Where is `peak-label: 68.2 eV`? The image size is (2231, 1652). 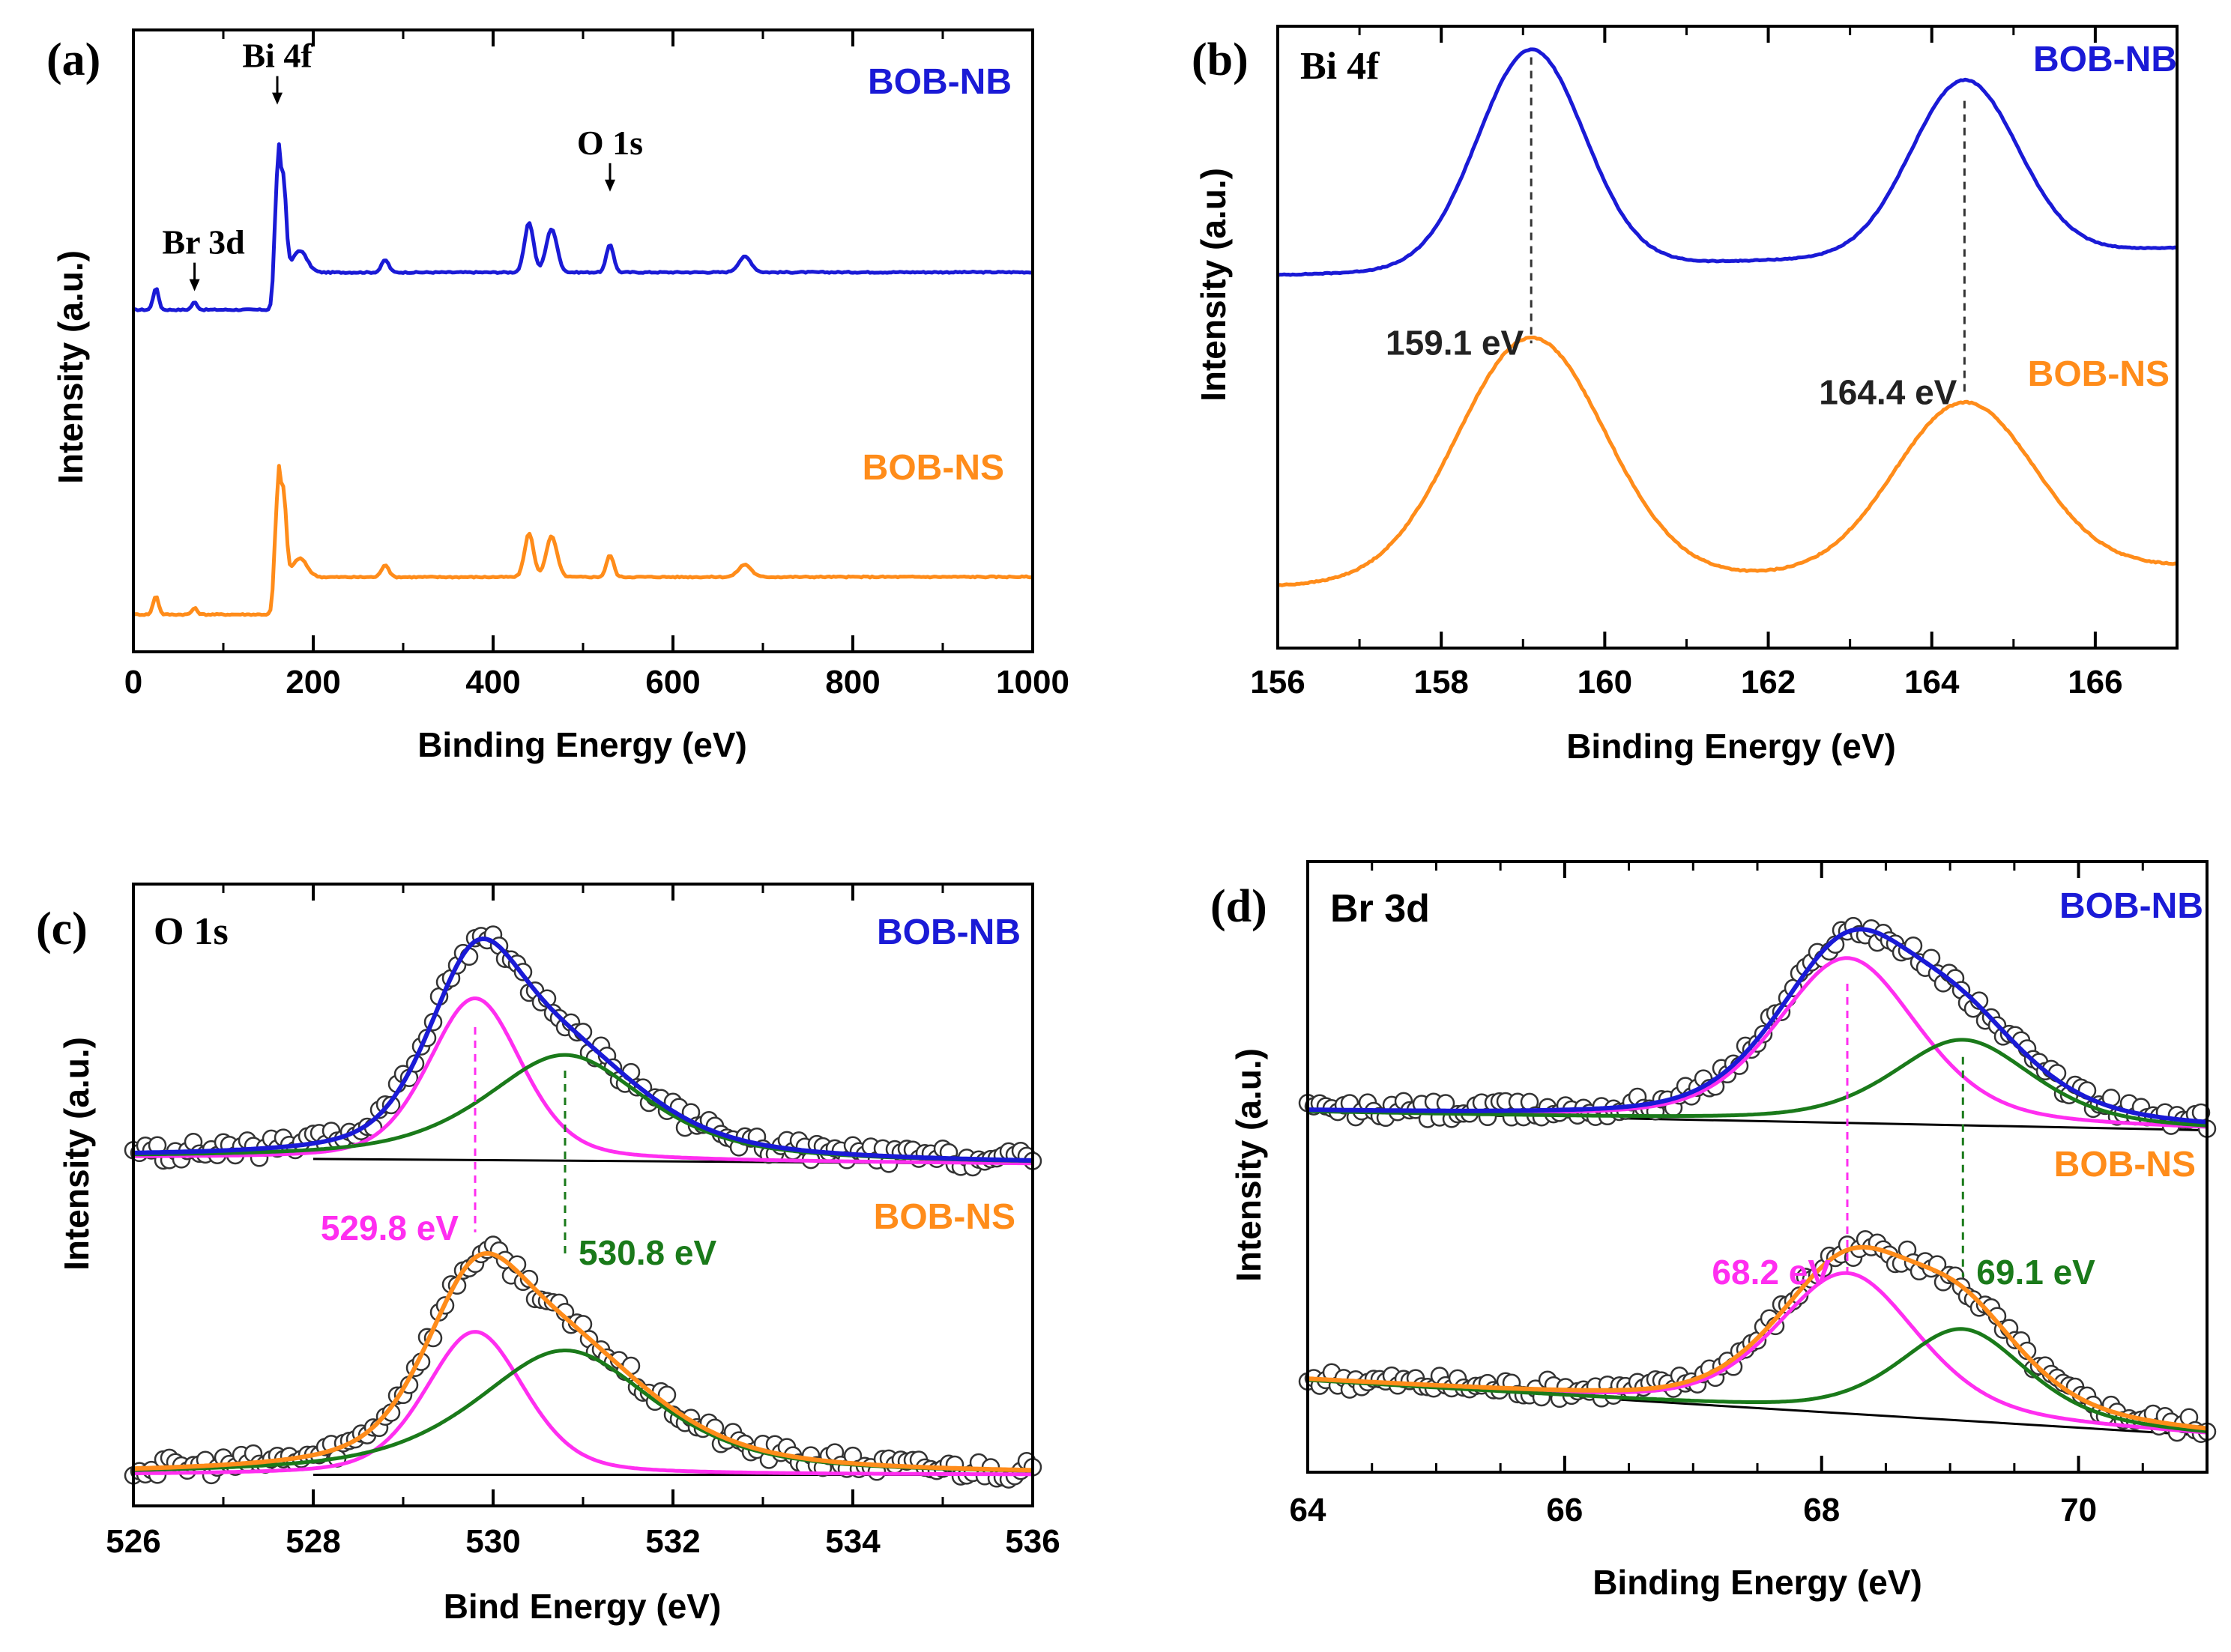 peak-label: 68.2 eV is located at coordinates (1771, 1272).